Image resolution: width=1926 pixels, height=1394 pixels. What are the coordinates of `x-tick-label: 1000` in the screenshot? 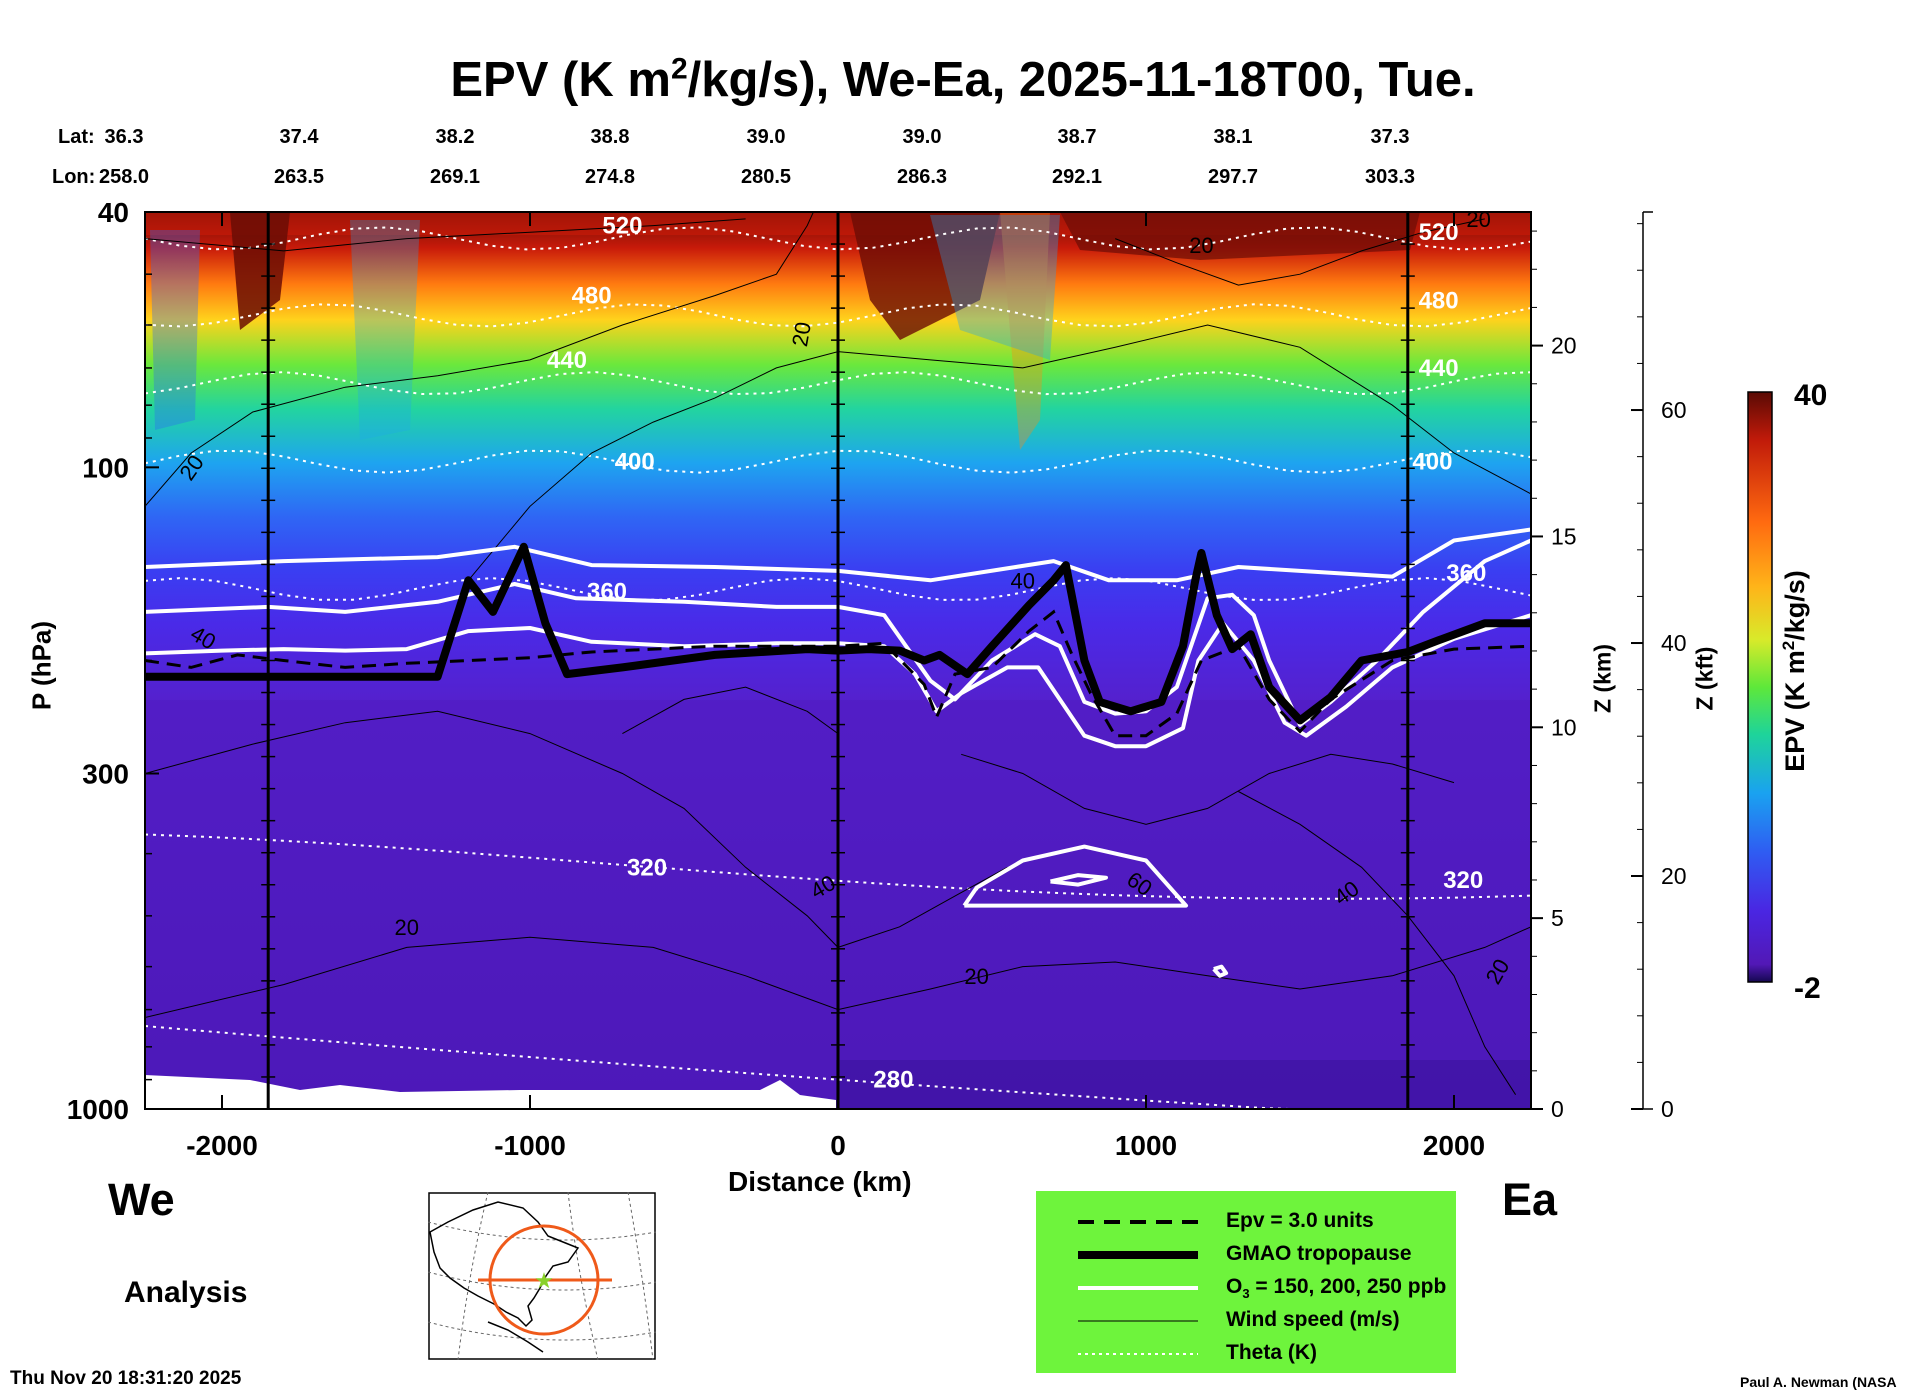 It's located at (1146, 1145).